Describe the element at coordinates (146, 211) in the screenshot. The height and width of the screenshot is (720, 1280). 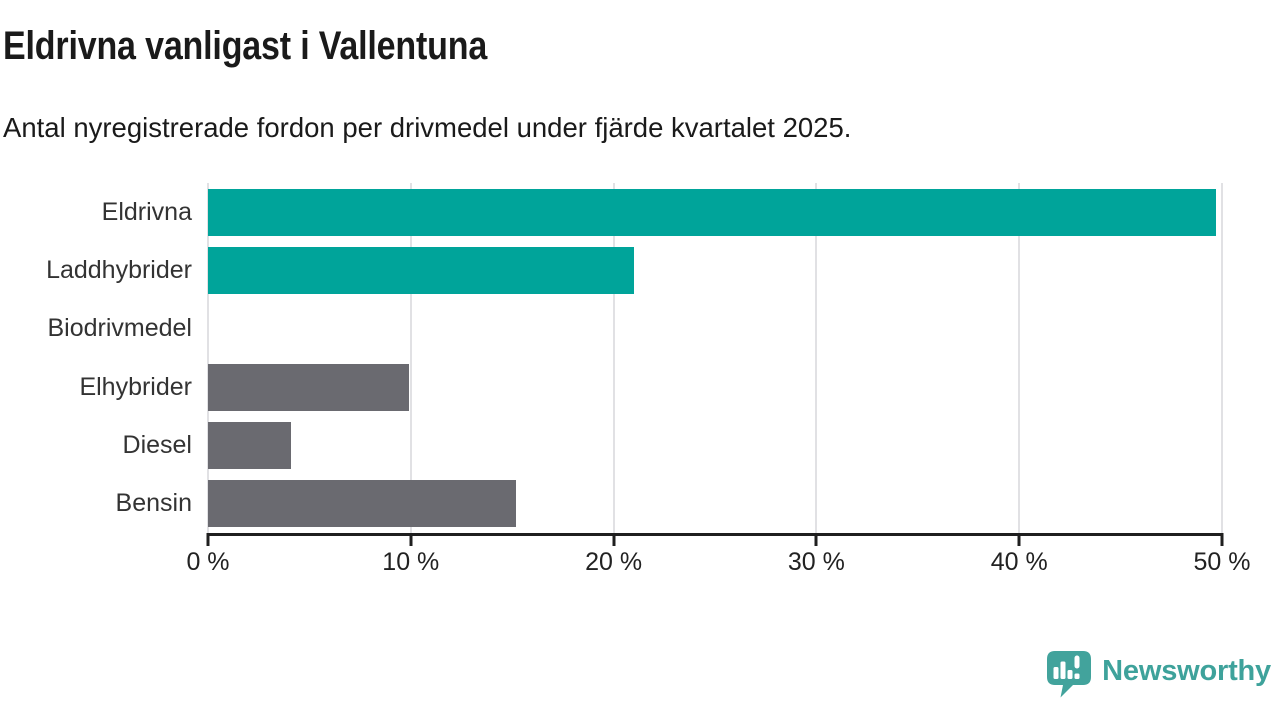
I see `category-label-eldrivna: Eldrivna` at that location.